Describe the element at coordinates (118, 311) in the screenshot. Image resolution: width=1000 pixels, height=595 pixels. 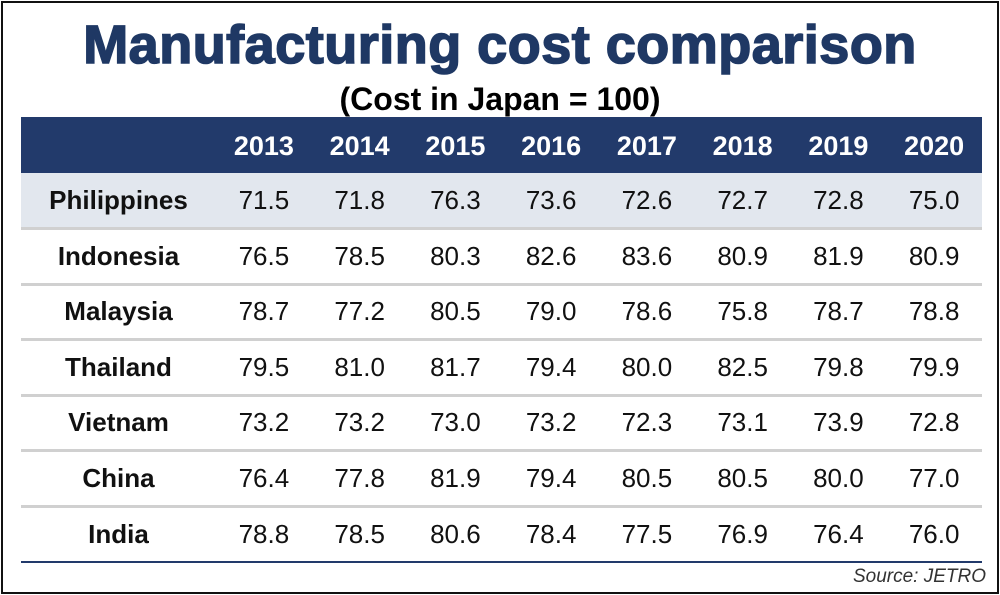
I see `country-label: Malaysia` at that location.